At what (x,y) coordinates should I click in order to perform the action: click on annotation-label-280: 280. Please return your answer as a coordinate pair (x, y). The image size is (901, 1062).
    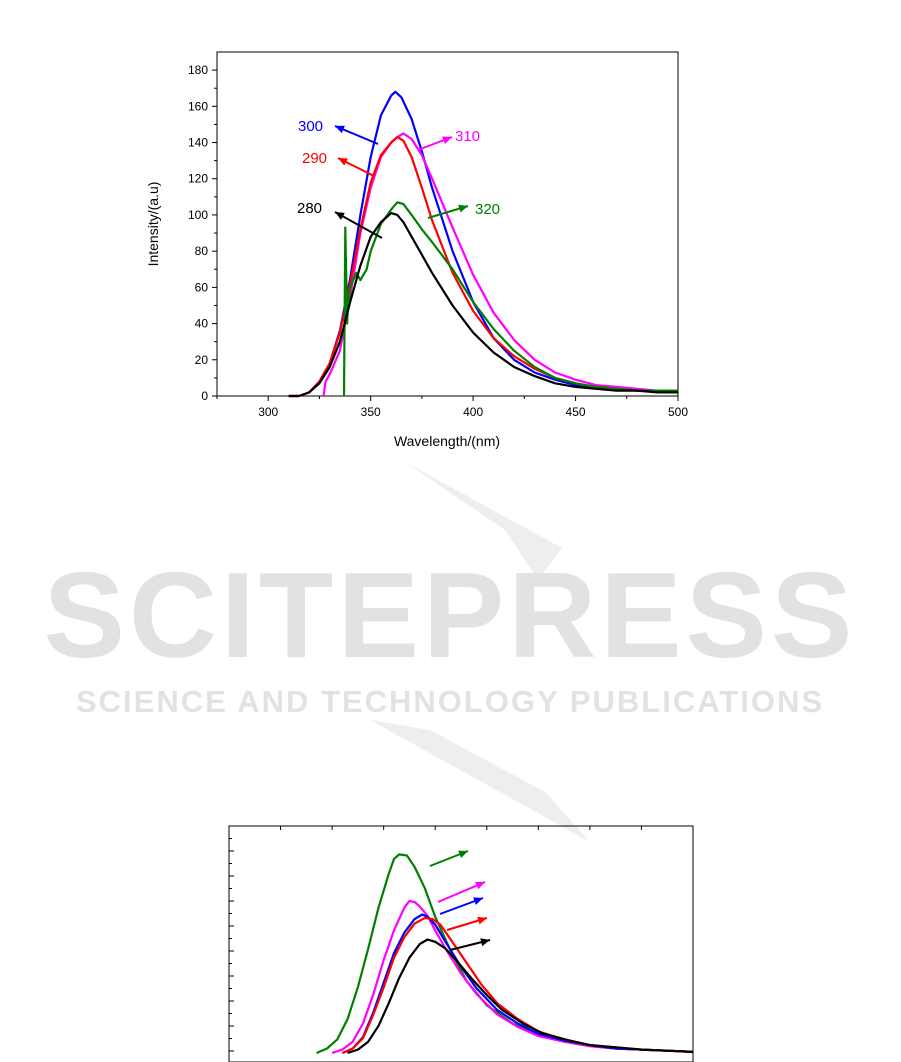
    Looking at the image, I should click on (309, 208).